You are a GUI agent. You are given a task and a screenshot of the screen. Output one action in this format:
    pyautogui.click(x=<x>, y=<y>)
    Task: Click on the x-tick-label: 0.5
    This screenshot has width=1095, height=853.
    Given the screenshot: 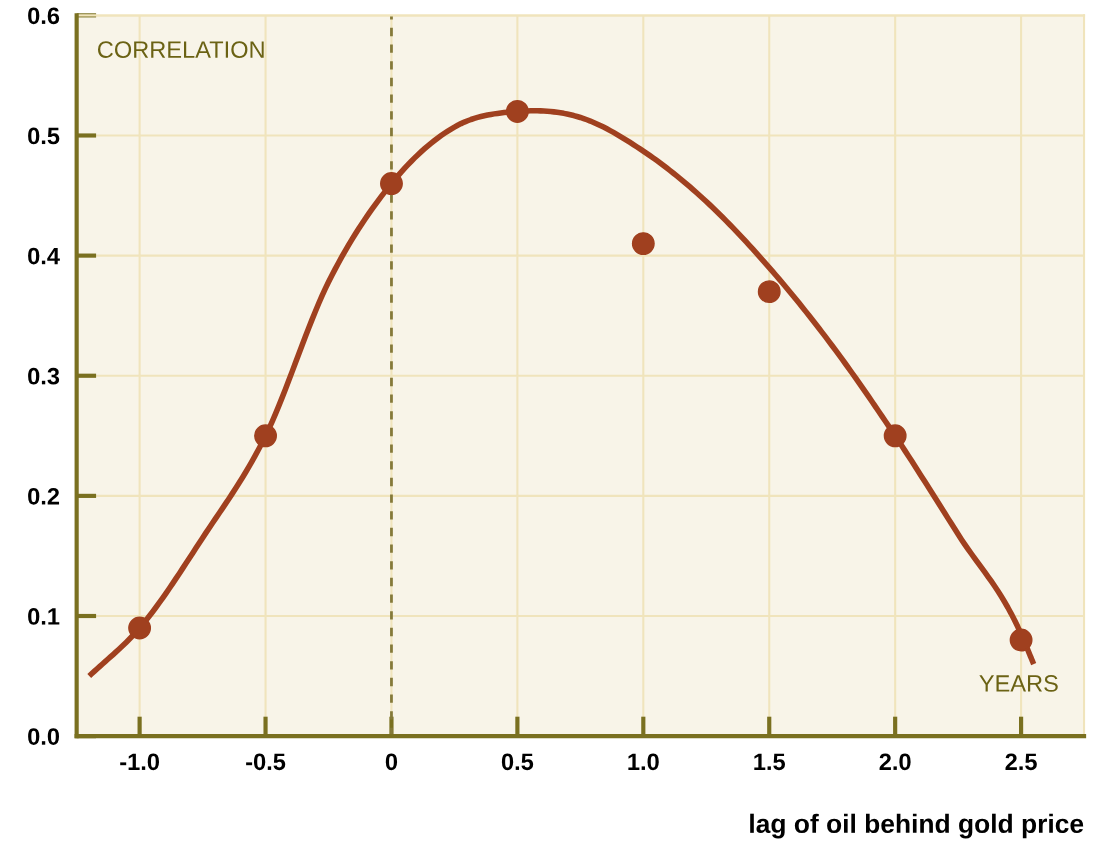 What is the action you would take?
    pyautogui.click(x=517, y=762)
    